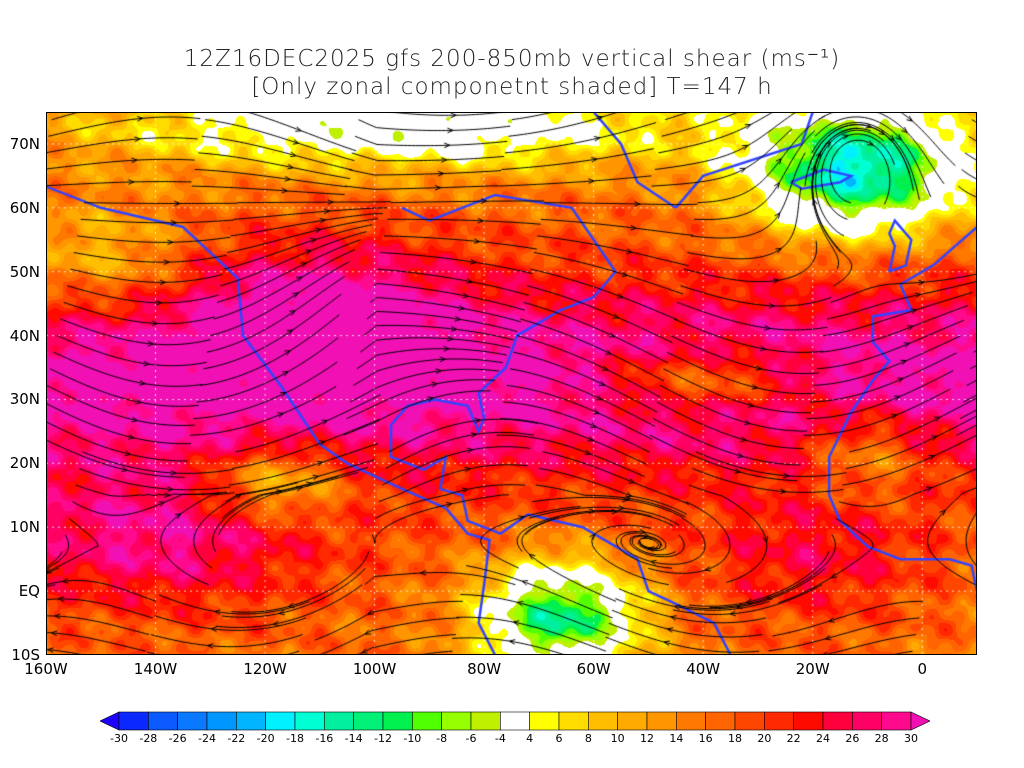 The width and height of the screenshot is (1024, 768). What do you see at coordinates (793, 738) in the screenshot?
I see `colorbar-label: 22` at bounding box center [793, 738].